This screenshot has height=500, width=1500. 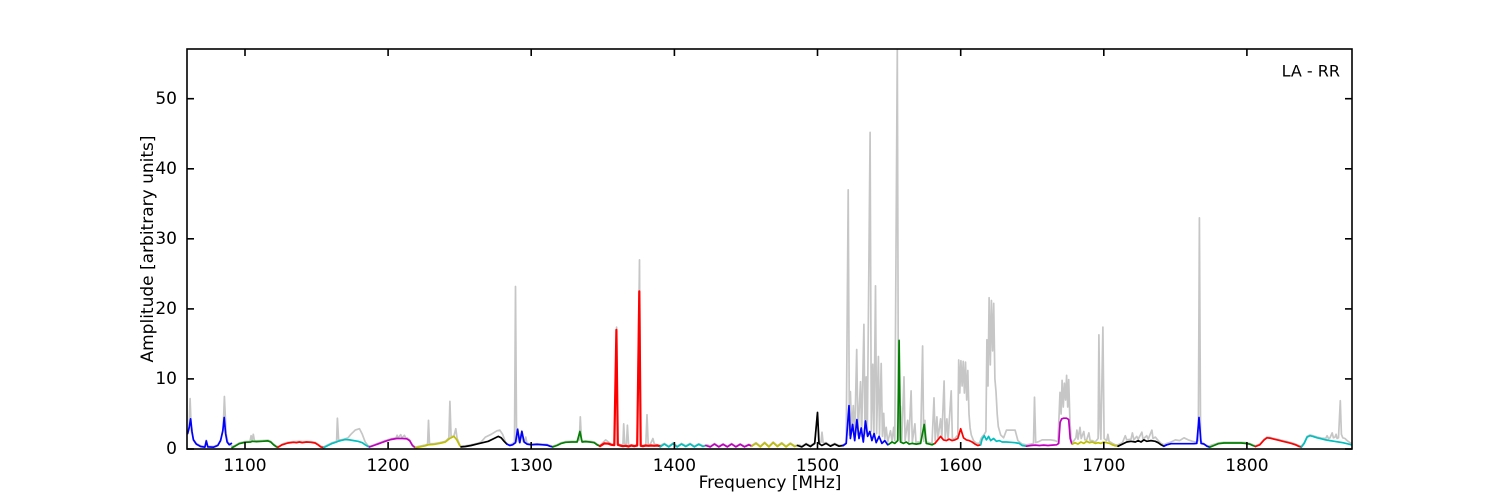 I want to click on x-tick-label: 1400, so click(x=674, y=466).